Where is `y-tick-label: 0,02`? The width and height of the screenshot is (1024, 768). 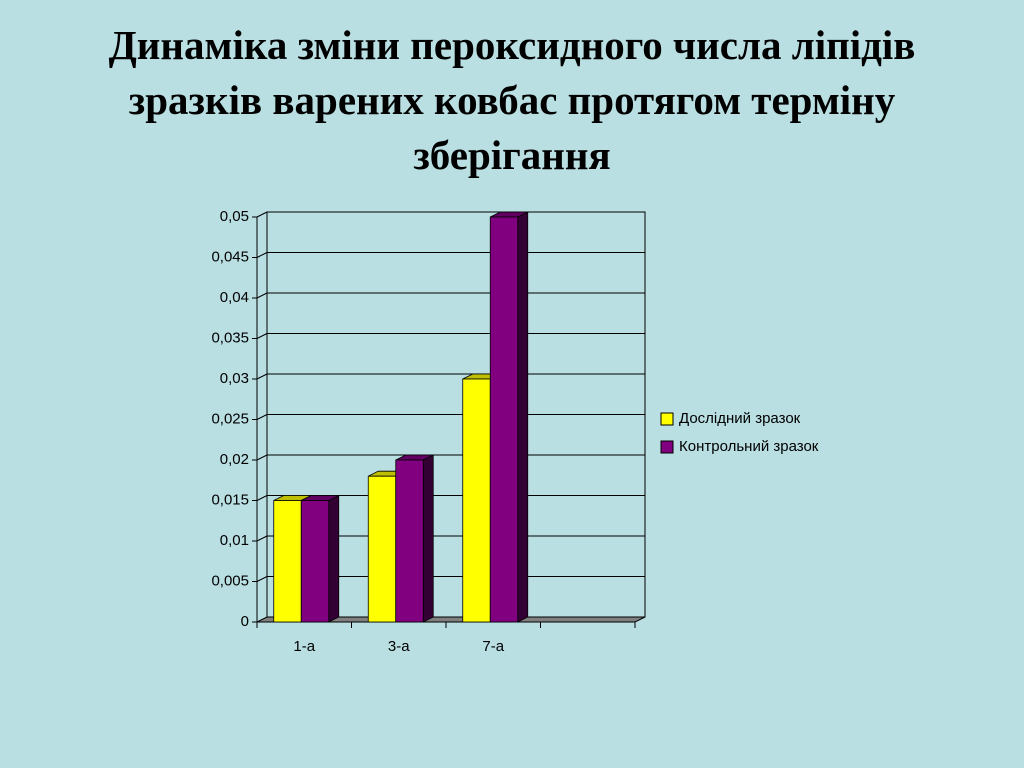 y-tick-label: 0,02 is located at coordinates (234, 459).